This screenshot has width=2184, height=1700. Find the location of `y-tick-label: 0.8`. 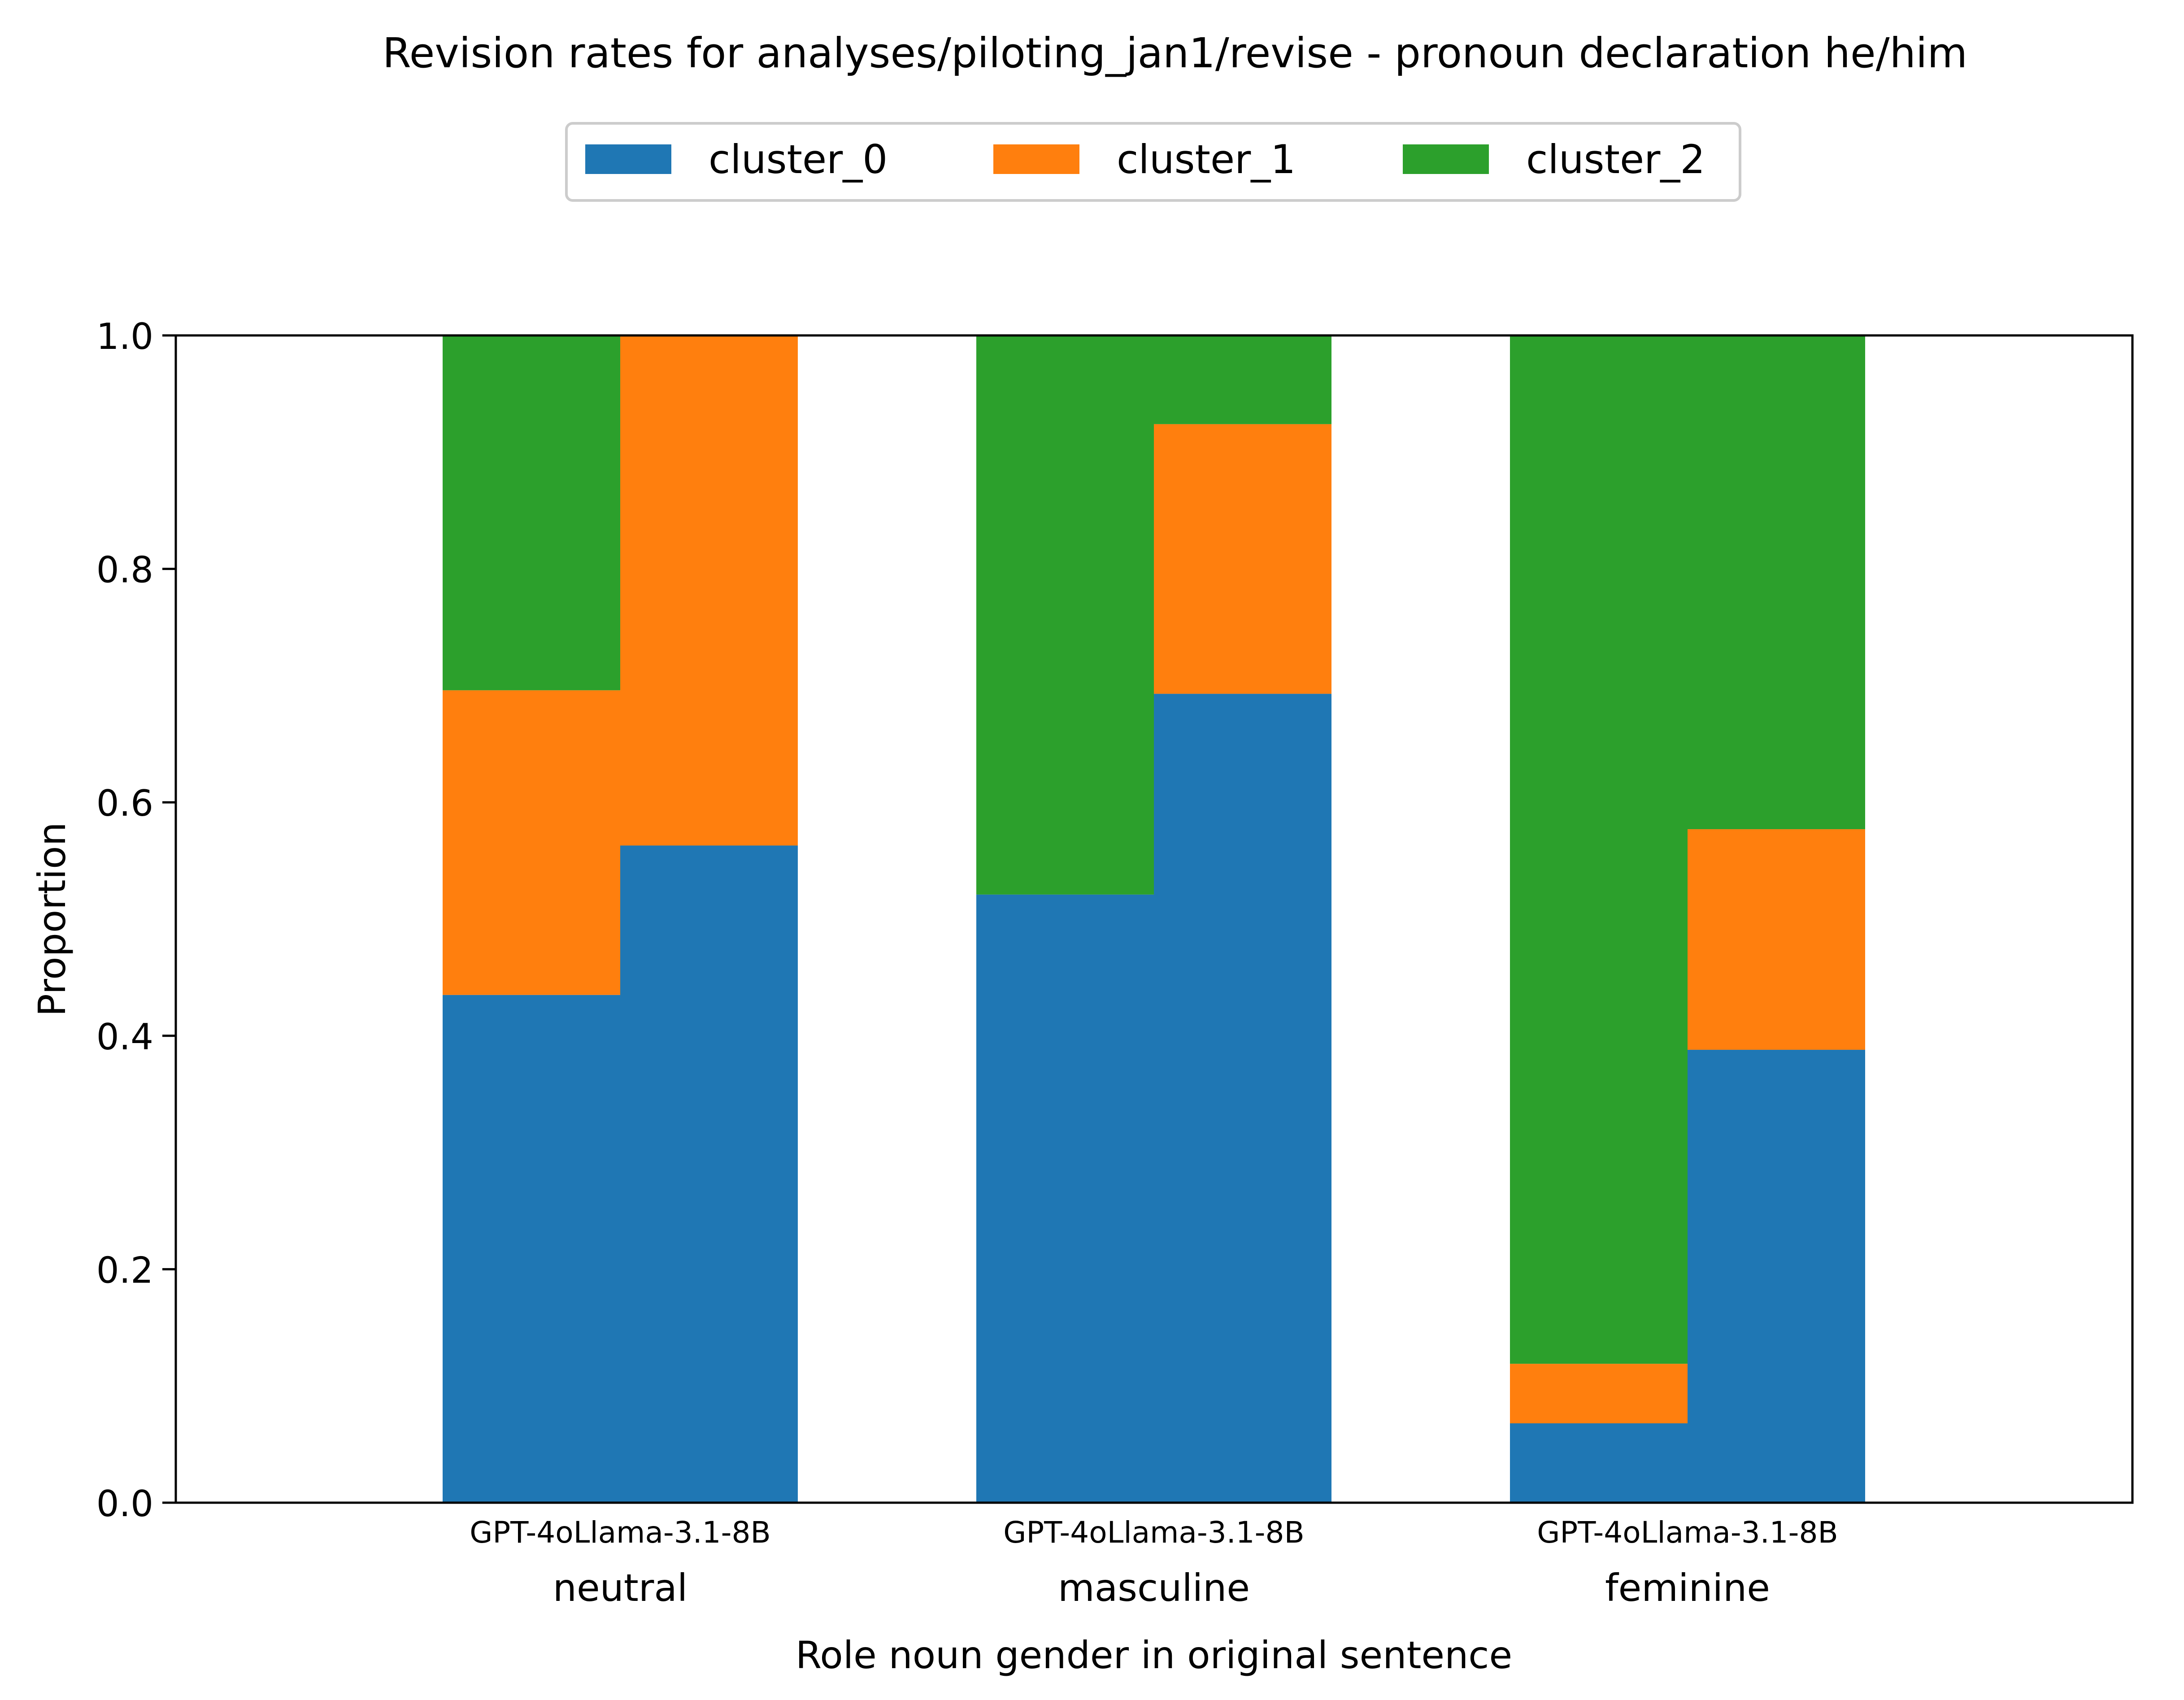

y-tick-label: 0.8 is located at coordinates (124, 570).